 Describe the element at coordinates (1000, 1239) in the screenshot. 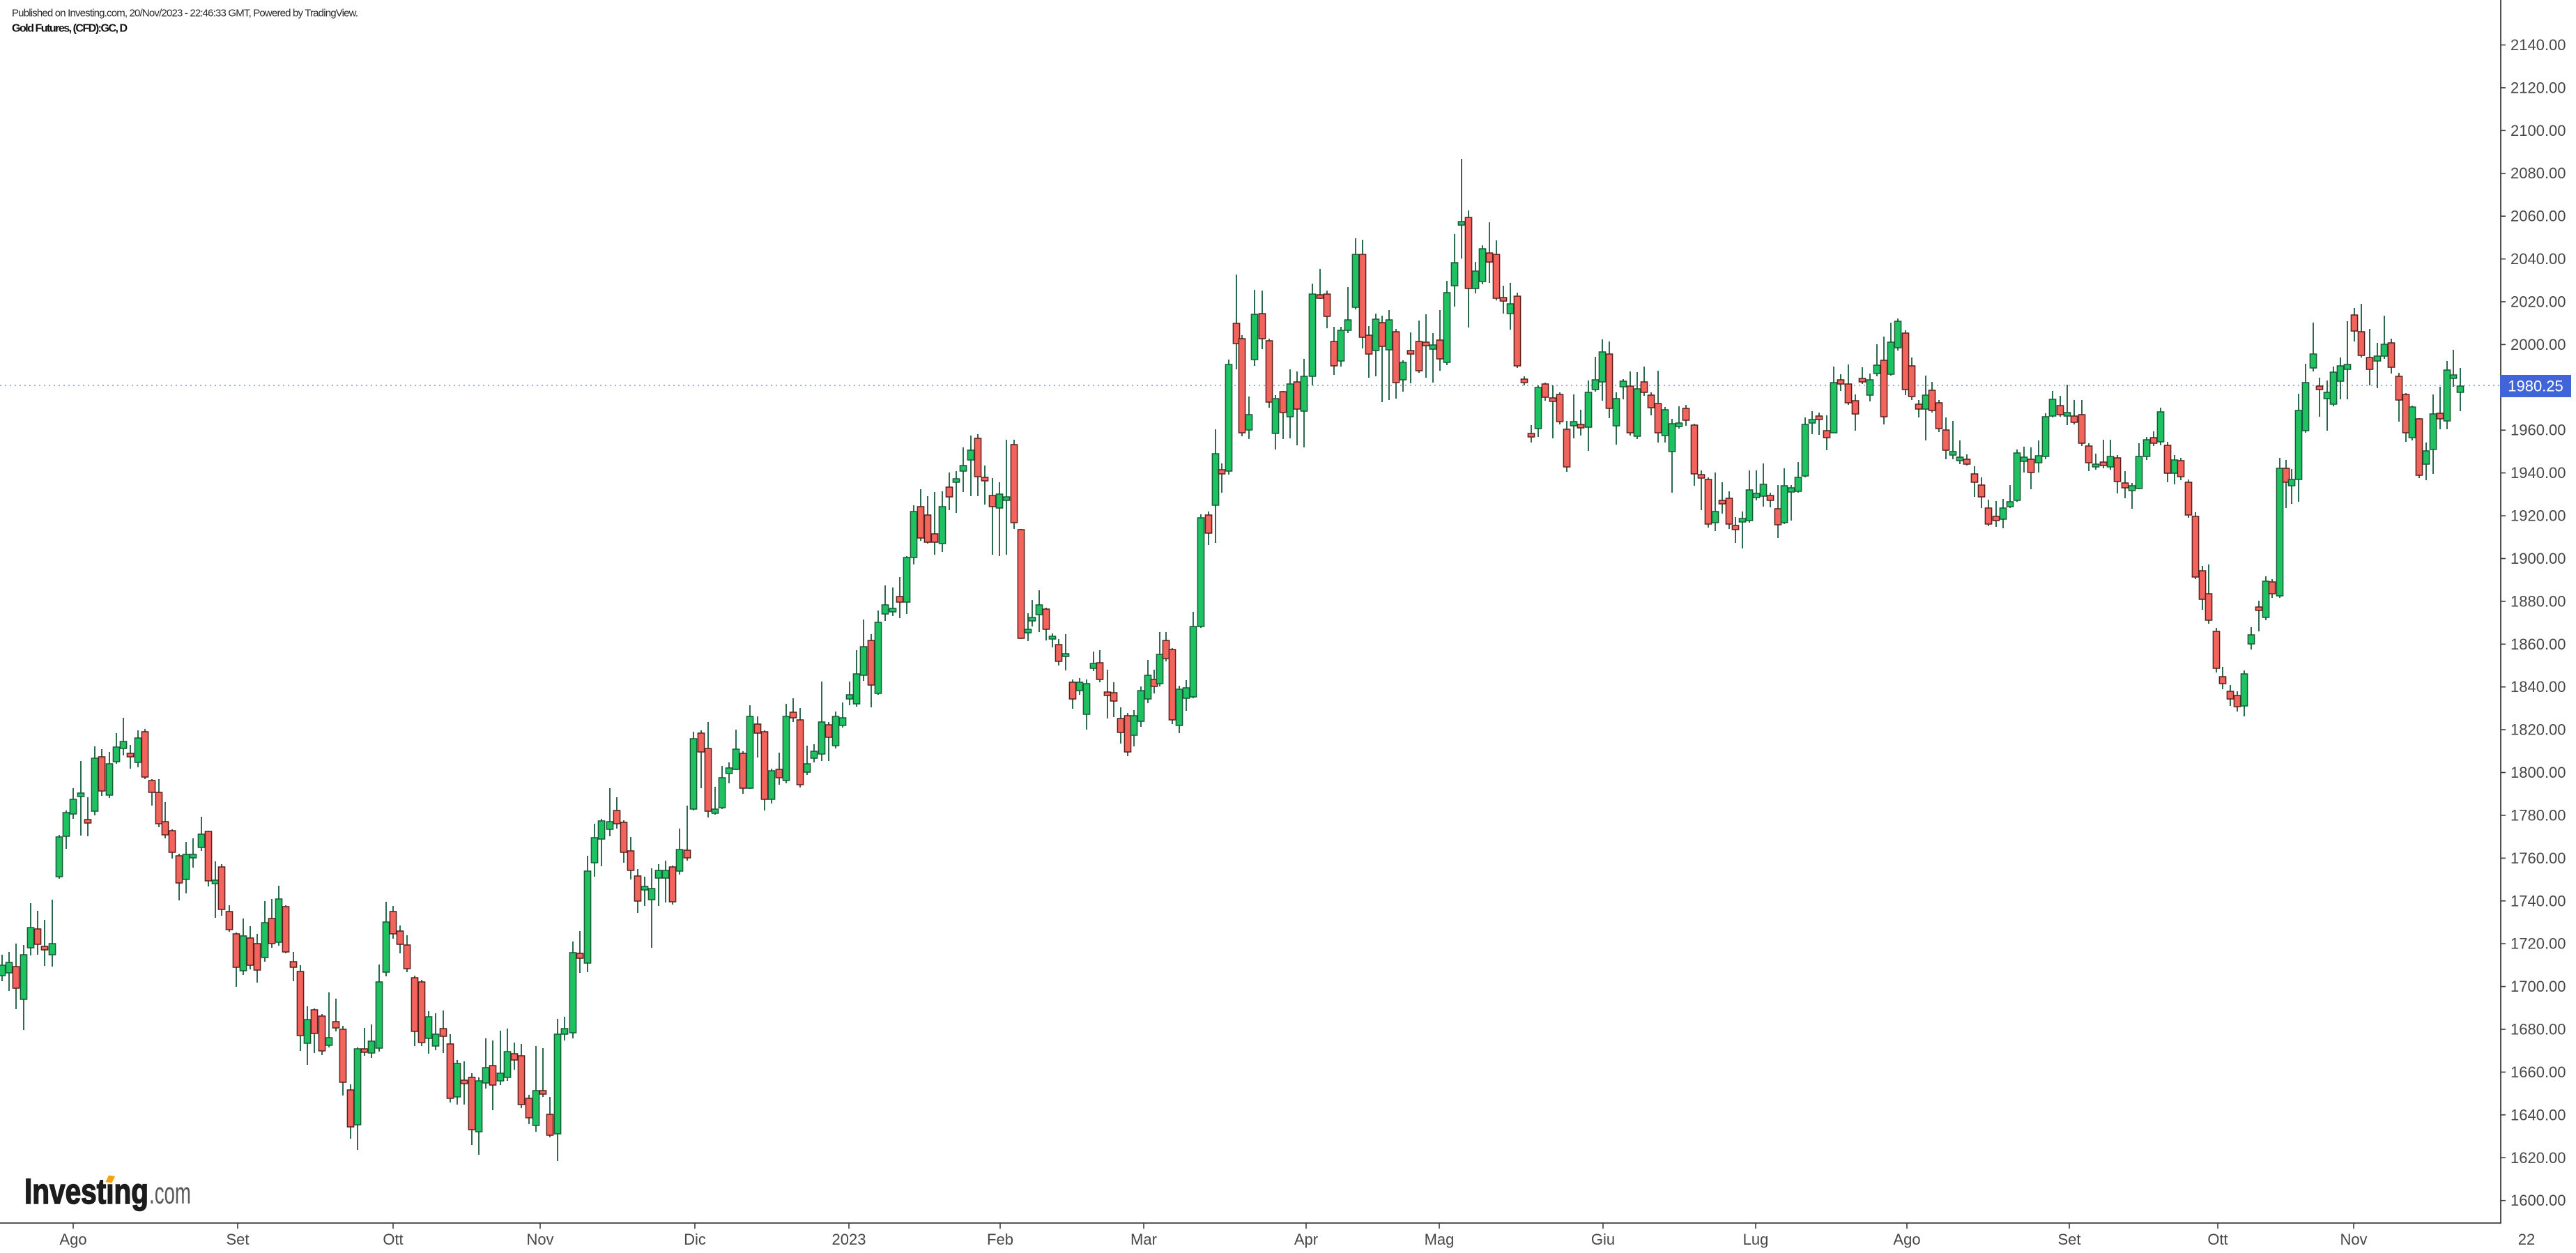

I see `svg-text: Feb` at that location.